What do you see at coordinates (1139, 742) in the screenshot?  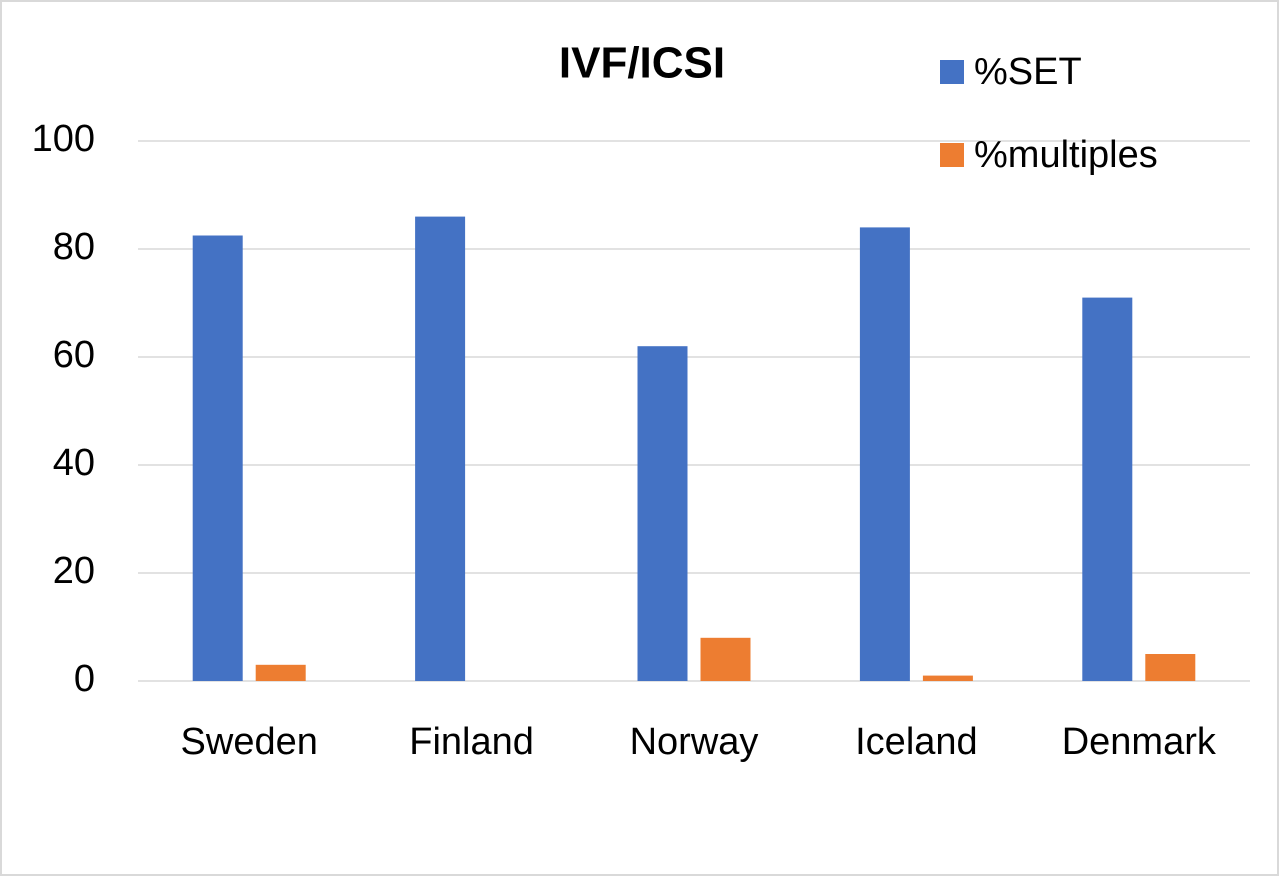 I see `x-tick-label: Denmark` at bounding box center [1139, 742].